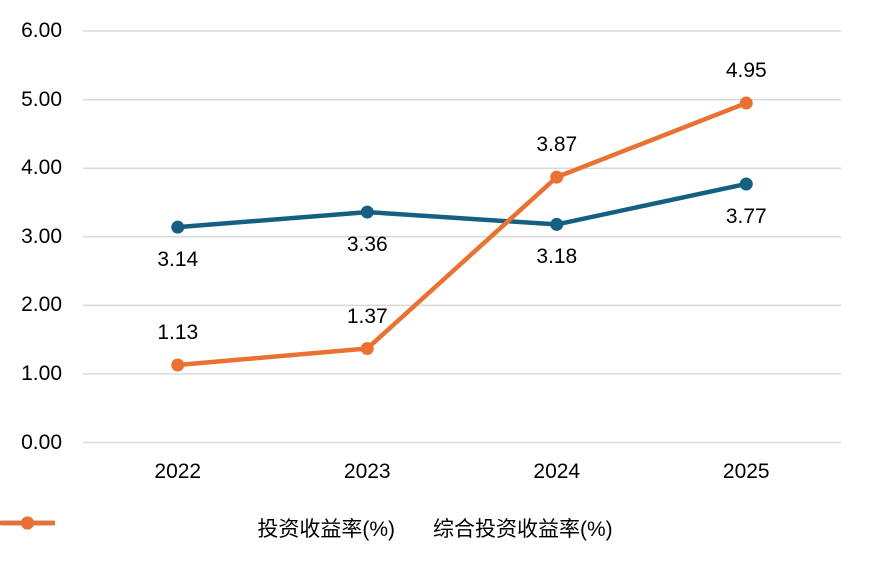  I want to click on data-label: 1.13, so click(178, 332).